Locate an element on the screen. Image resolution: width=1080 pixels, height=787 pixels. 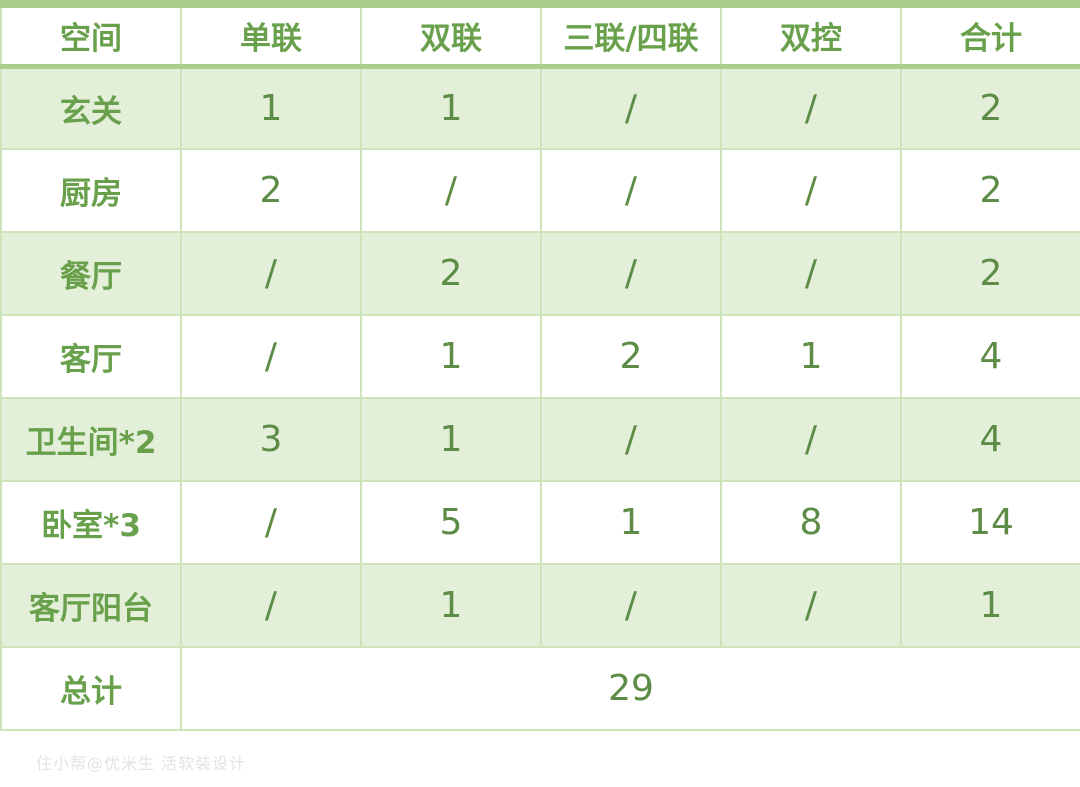
table-row-dining-room: 餐厅 / 2 / / 2 is located at coordinates (540, 273).